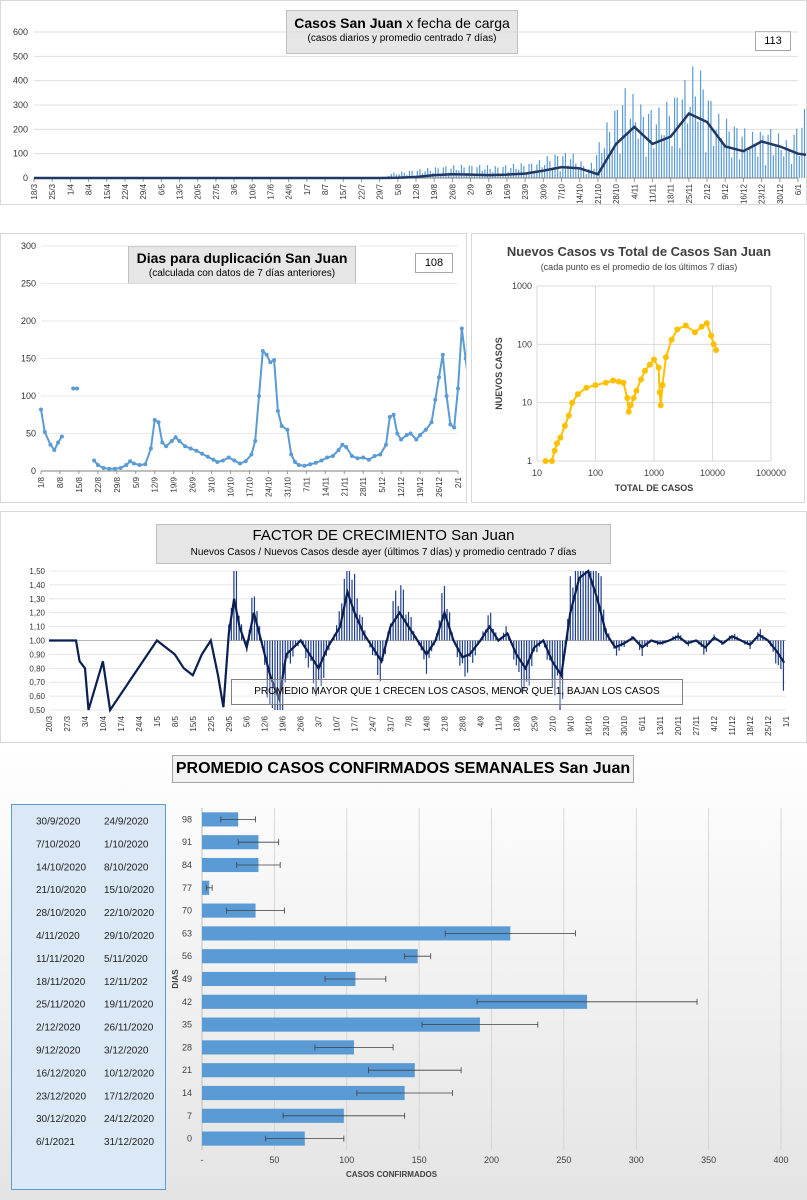 The image size is (807, 1200). Describe the element at coordinates (231, 486) in the screenshot. I see `doubling-xtick-label: 10/10` at that location.